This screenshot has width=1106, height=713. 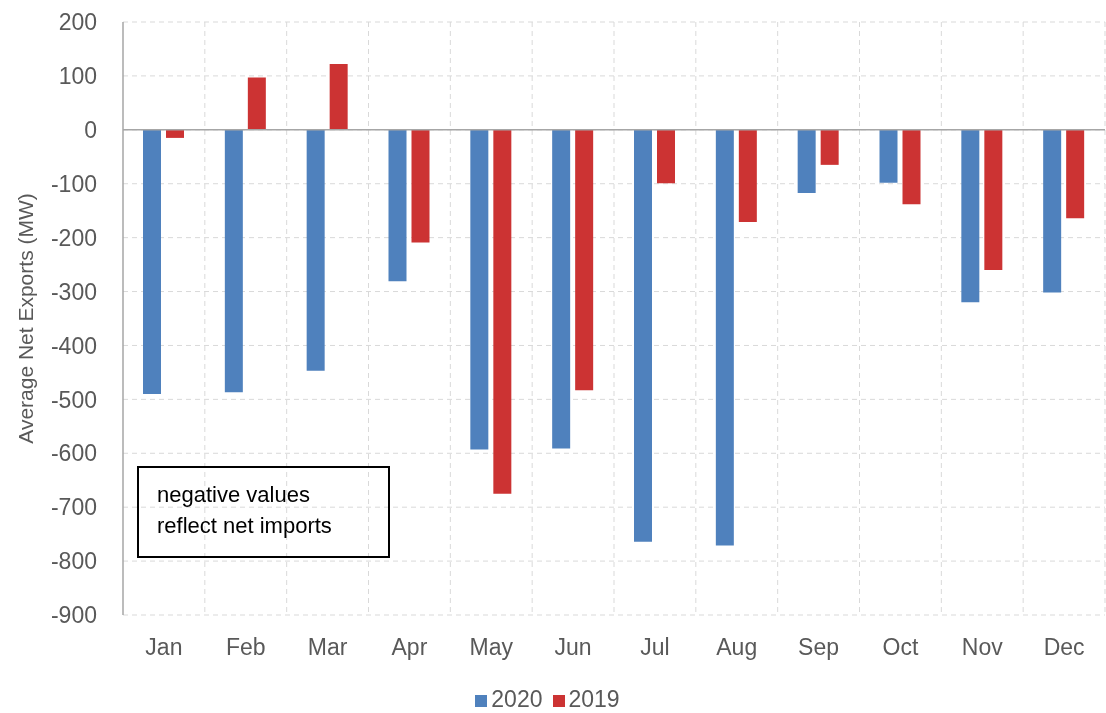 I want to click on x-tick-label: Mar, so click(x=327, y=647).